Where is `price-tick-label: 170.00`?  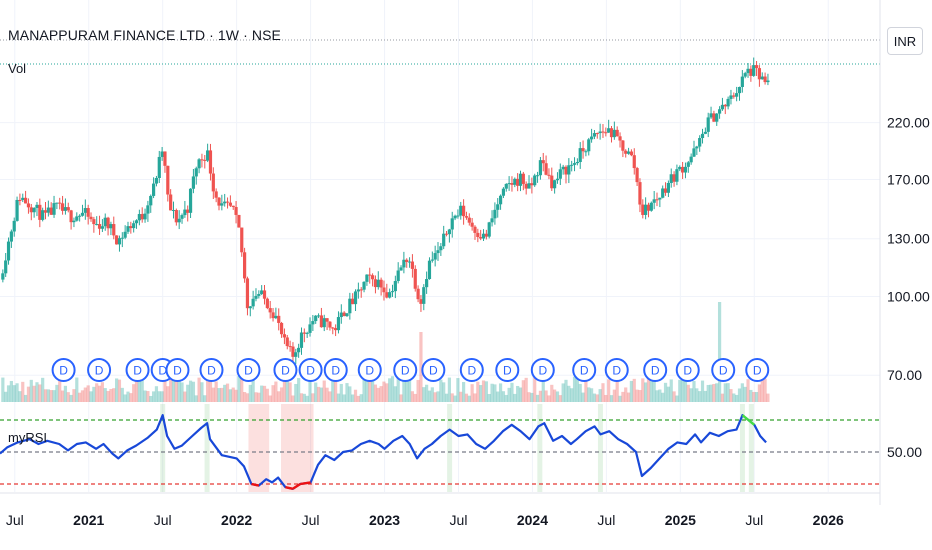
price-tick-label: 170.00 is located at coordinates (908, 180).